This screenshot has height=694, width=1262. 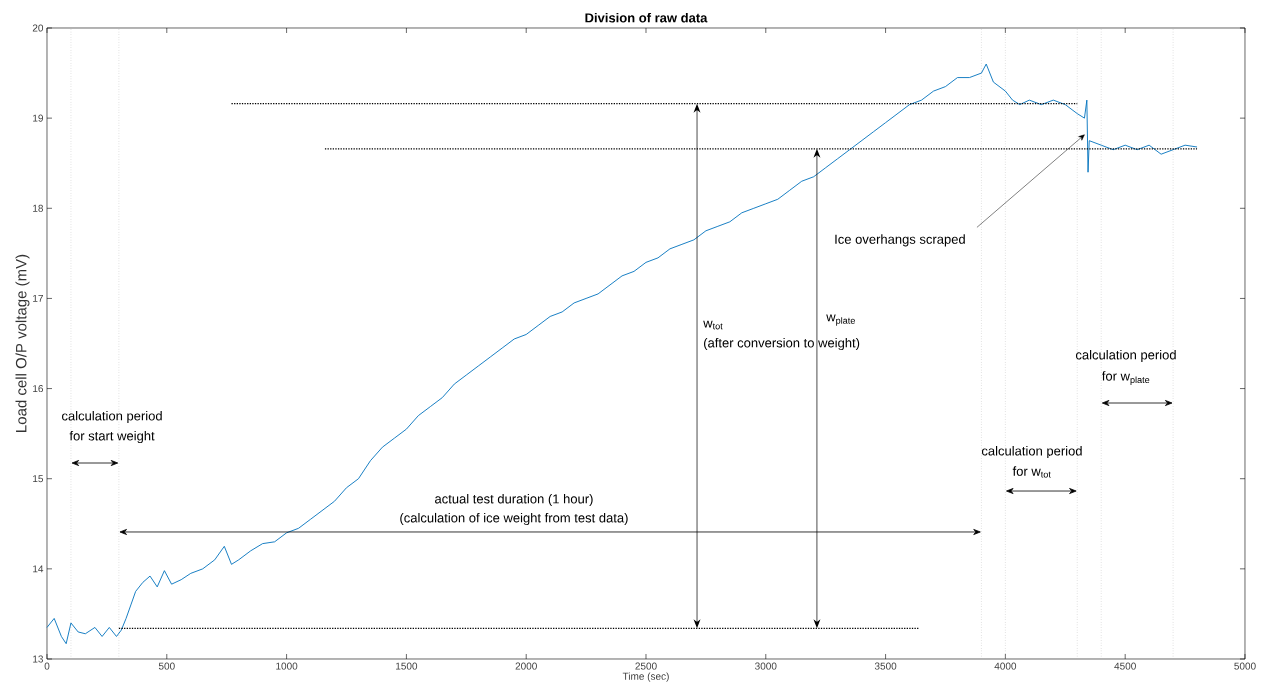 What do you see at coordinates (112, 437) in the screenshot?
I see `annotation: for start weight` at bounding box center [112, 437].